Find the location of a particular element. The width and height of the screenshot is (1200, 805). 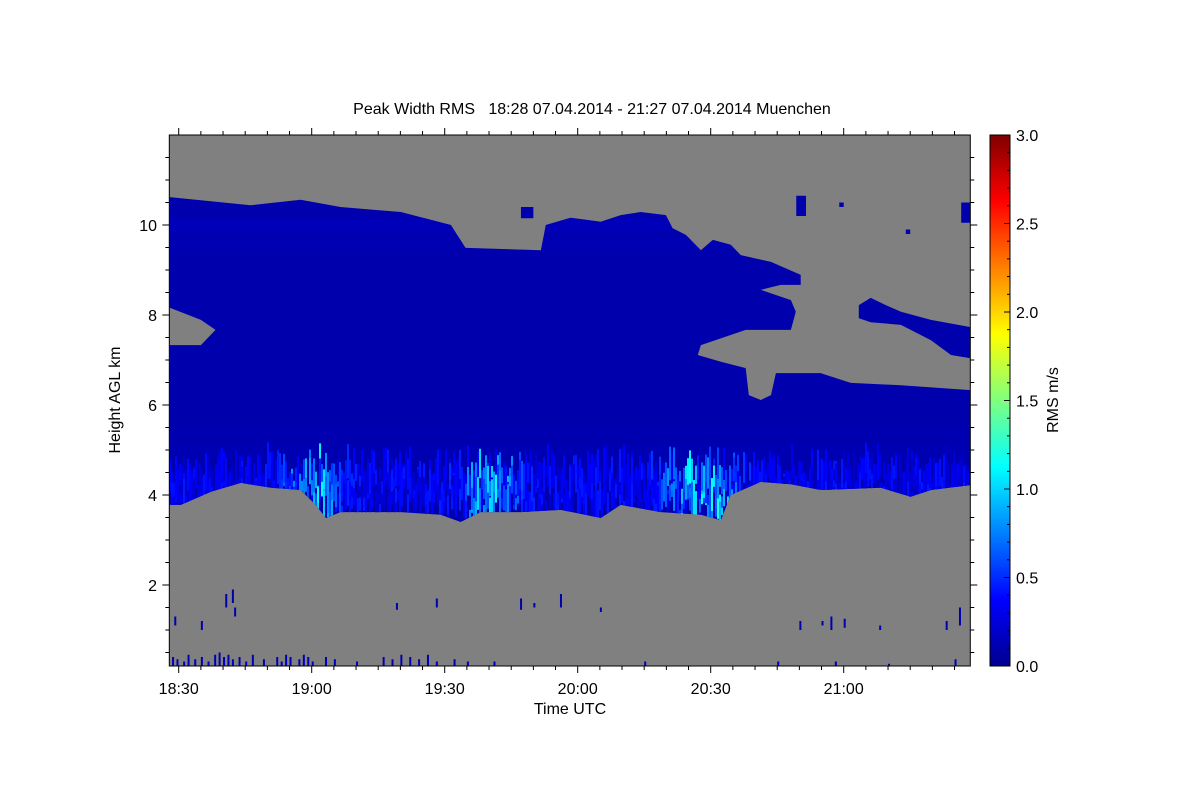

x-tick-label: 21:00 is located at coordinates (844, 689).